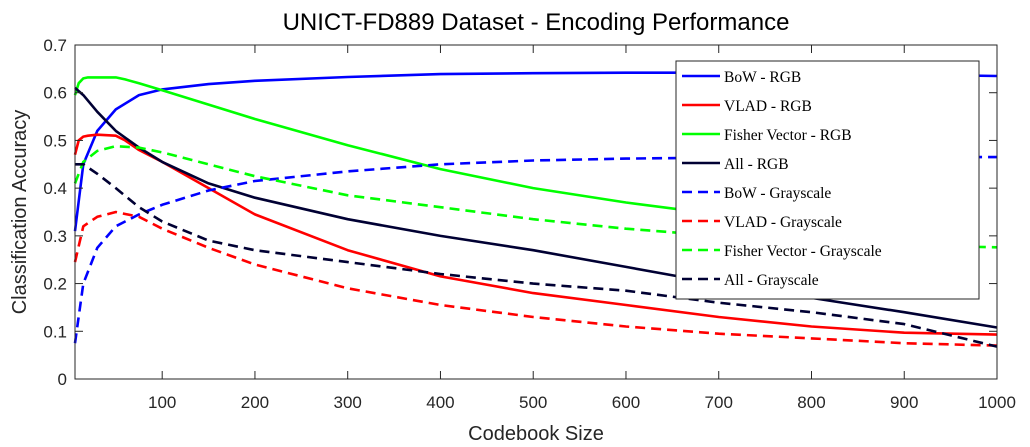 The width and height of the screenshot is (1030, 447). What do you see at coordinates (762, 77) in the screenshot?
I see `legend-label-0: BoW - RGB` at bounding box center [762, 77].